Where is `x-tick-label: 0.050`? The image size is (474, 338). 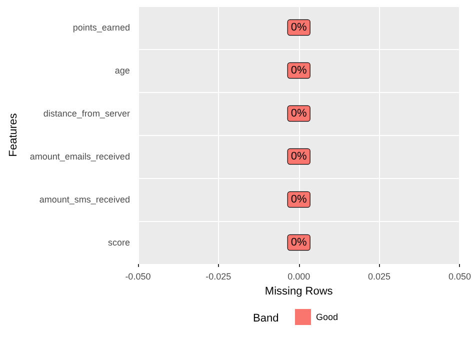
x-tick-label: 0.050 is located at coordinates (460, 277).